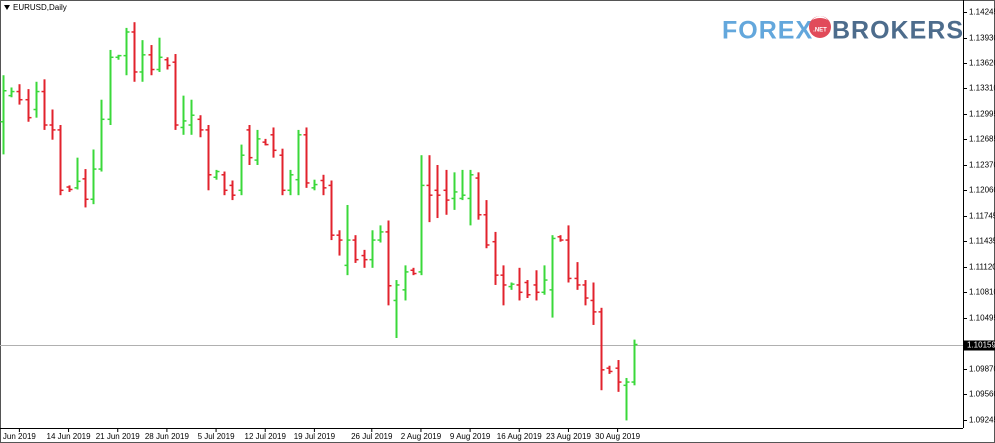 This screenshot has height=443, width=995. Describe the element at coordinates (982, 190) in the screenshot. I see `y-tick-label: 1.12060` at that location.